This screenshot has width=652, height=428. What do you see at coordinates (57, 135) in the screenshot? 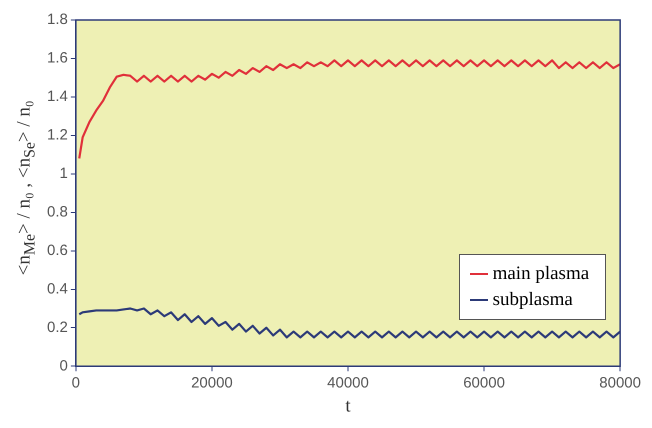
I see `y-tick-label: 1.2` at bounding box center [57, 135].